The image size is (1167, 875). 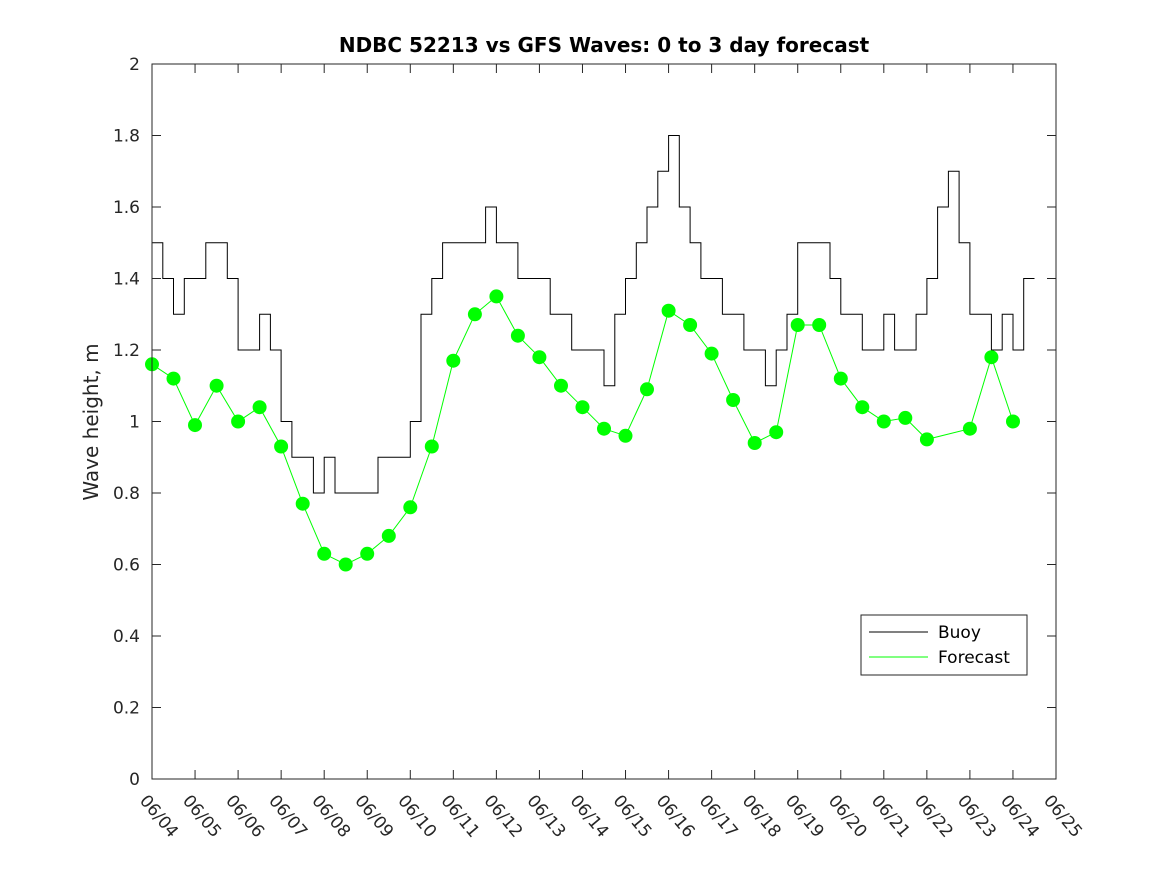 What do you see at coordinates (126, 280) in the screenshot?
I see `y-tick-label: 1.4` at bounding box center [126, 280].